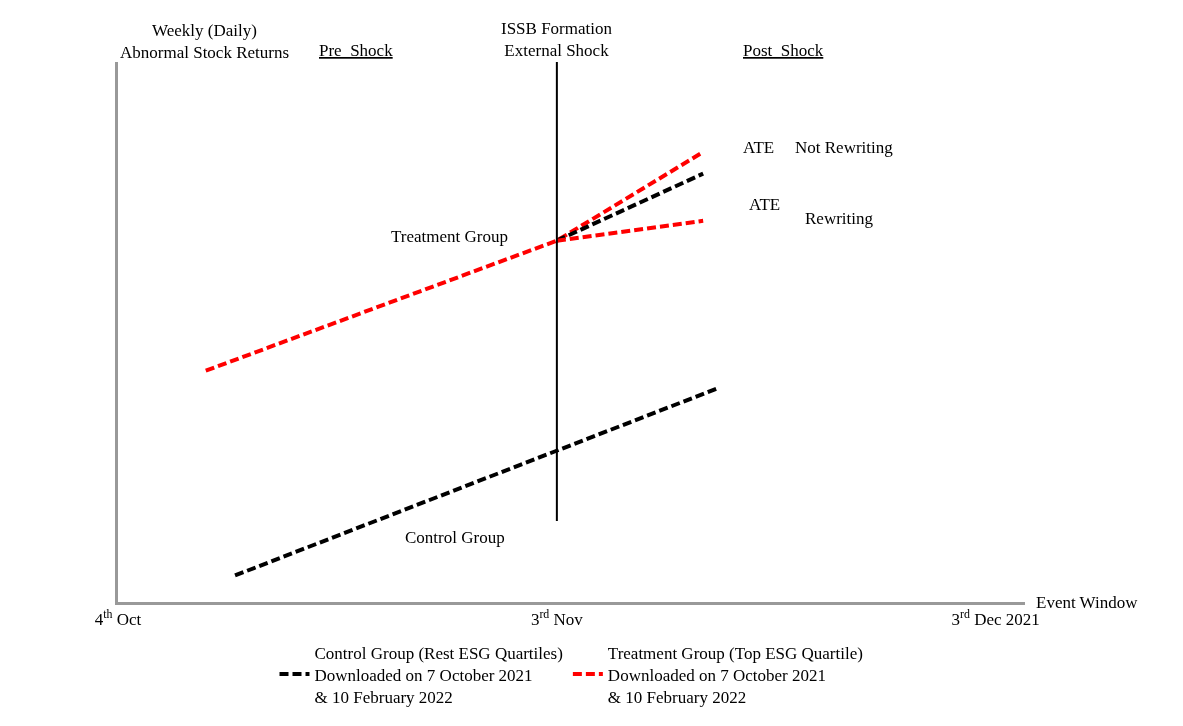  Describe the element at coordinates (438, 675) in the screenshot. I see `legend-label: Control Group (Rest ESG Quartiles) Downloaded on 7 October 2021 & 10 February 2022` at that location.